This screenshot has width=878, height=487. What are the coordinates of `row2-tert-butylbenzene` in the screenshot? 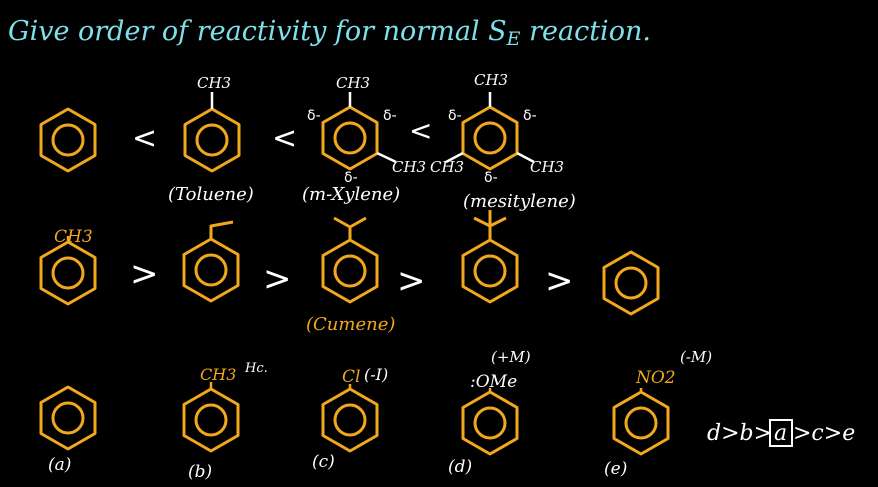 It's located at (490, 257).